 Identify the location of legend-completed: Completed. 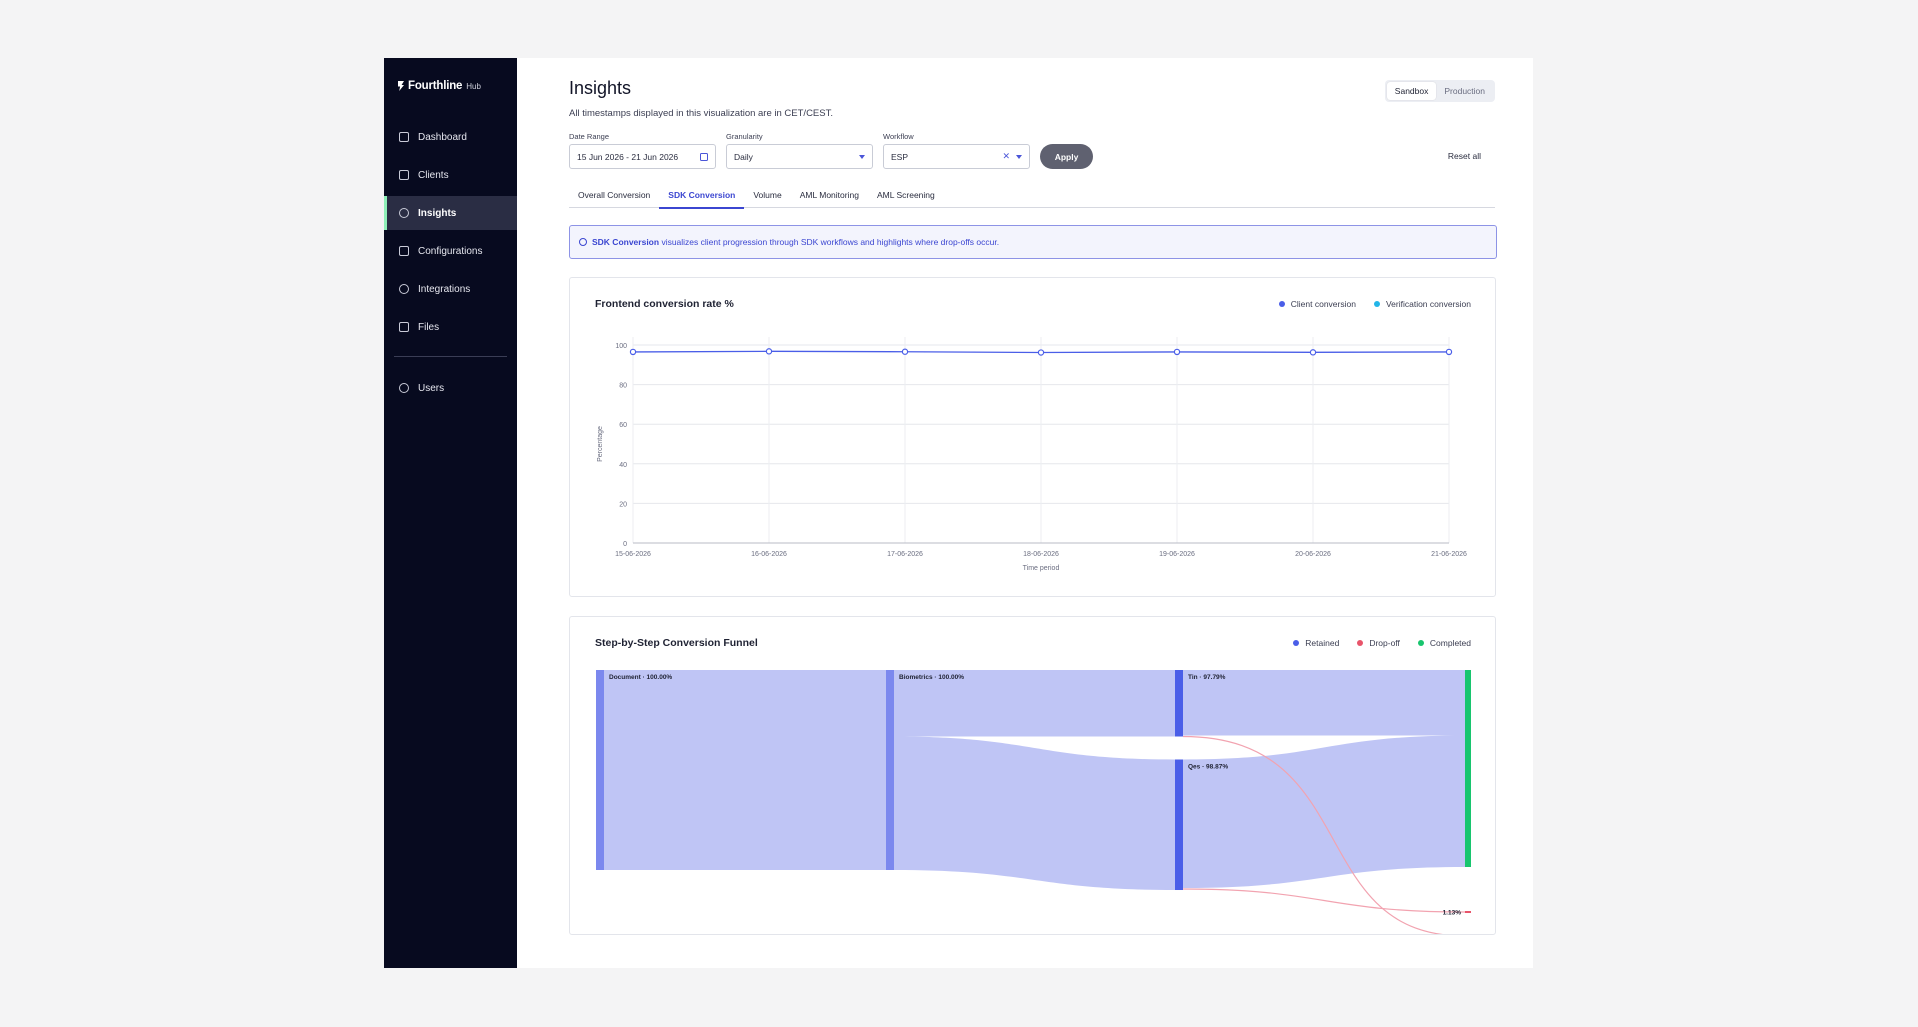
(1444, 643).